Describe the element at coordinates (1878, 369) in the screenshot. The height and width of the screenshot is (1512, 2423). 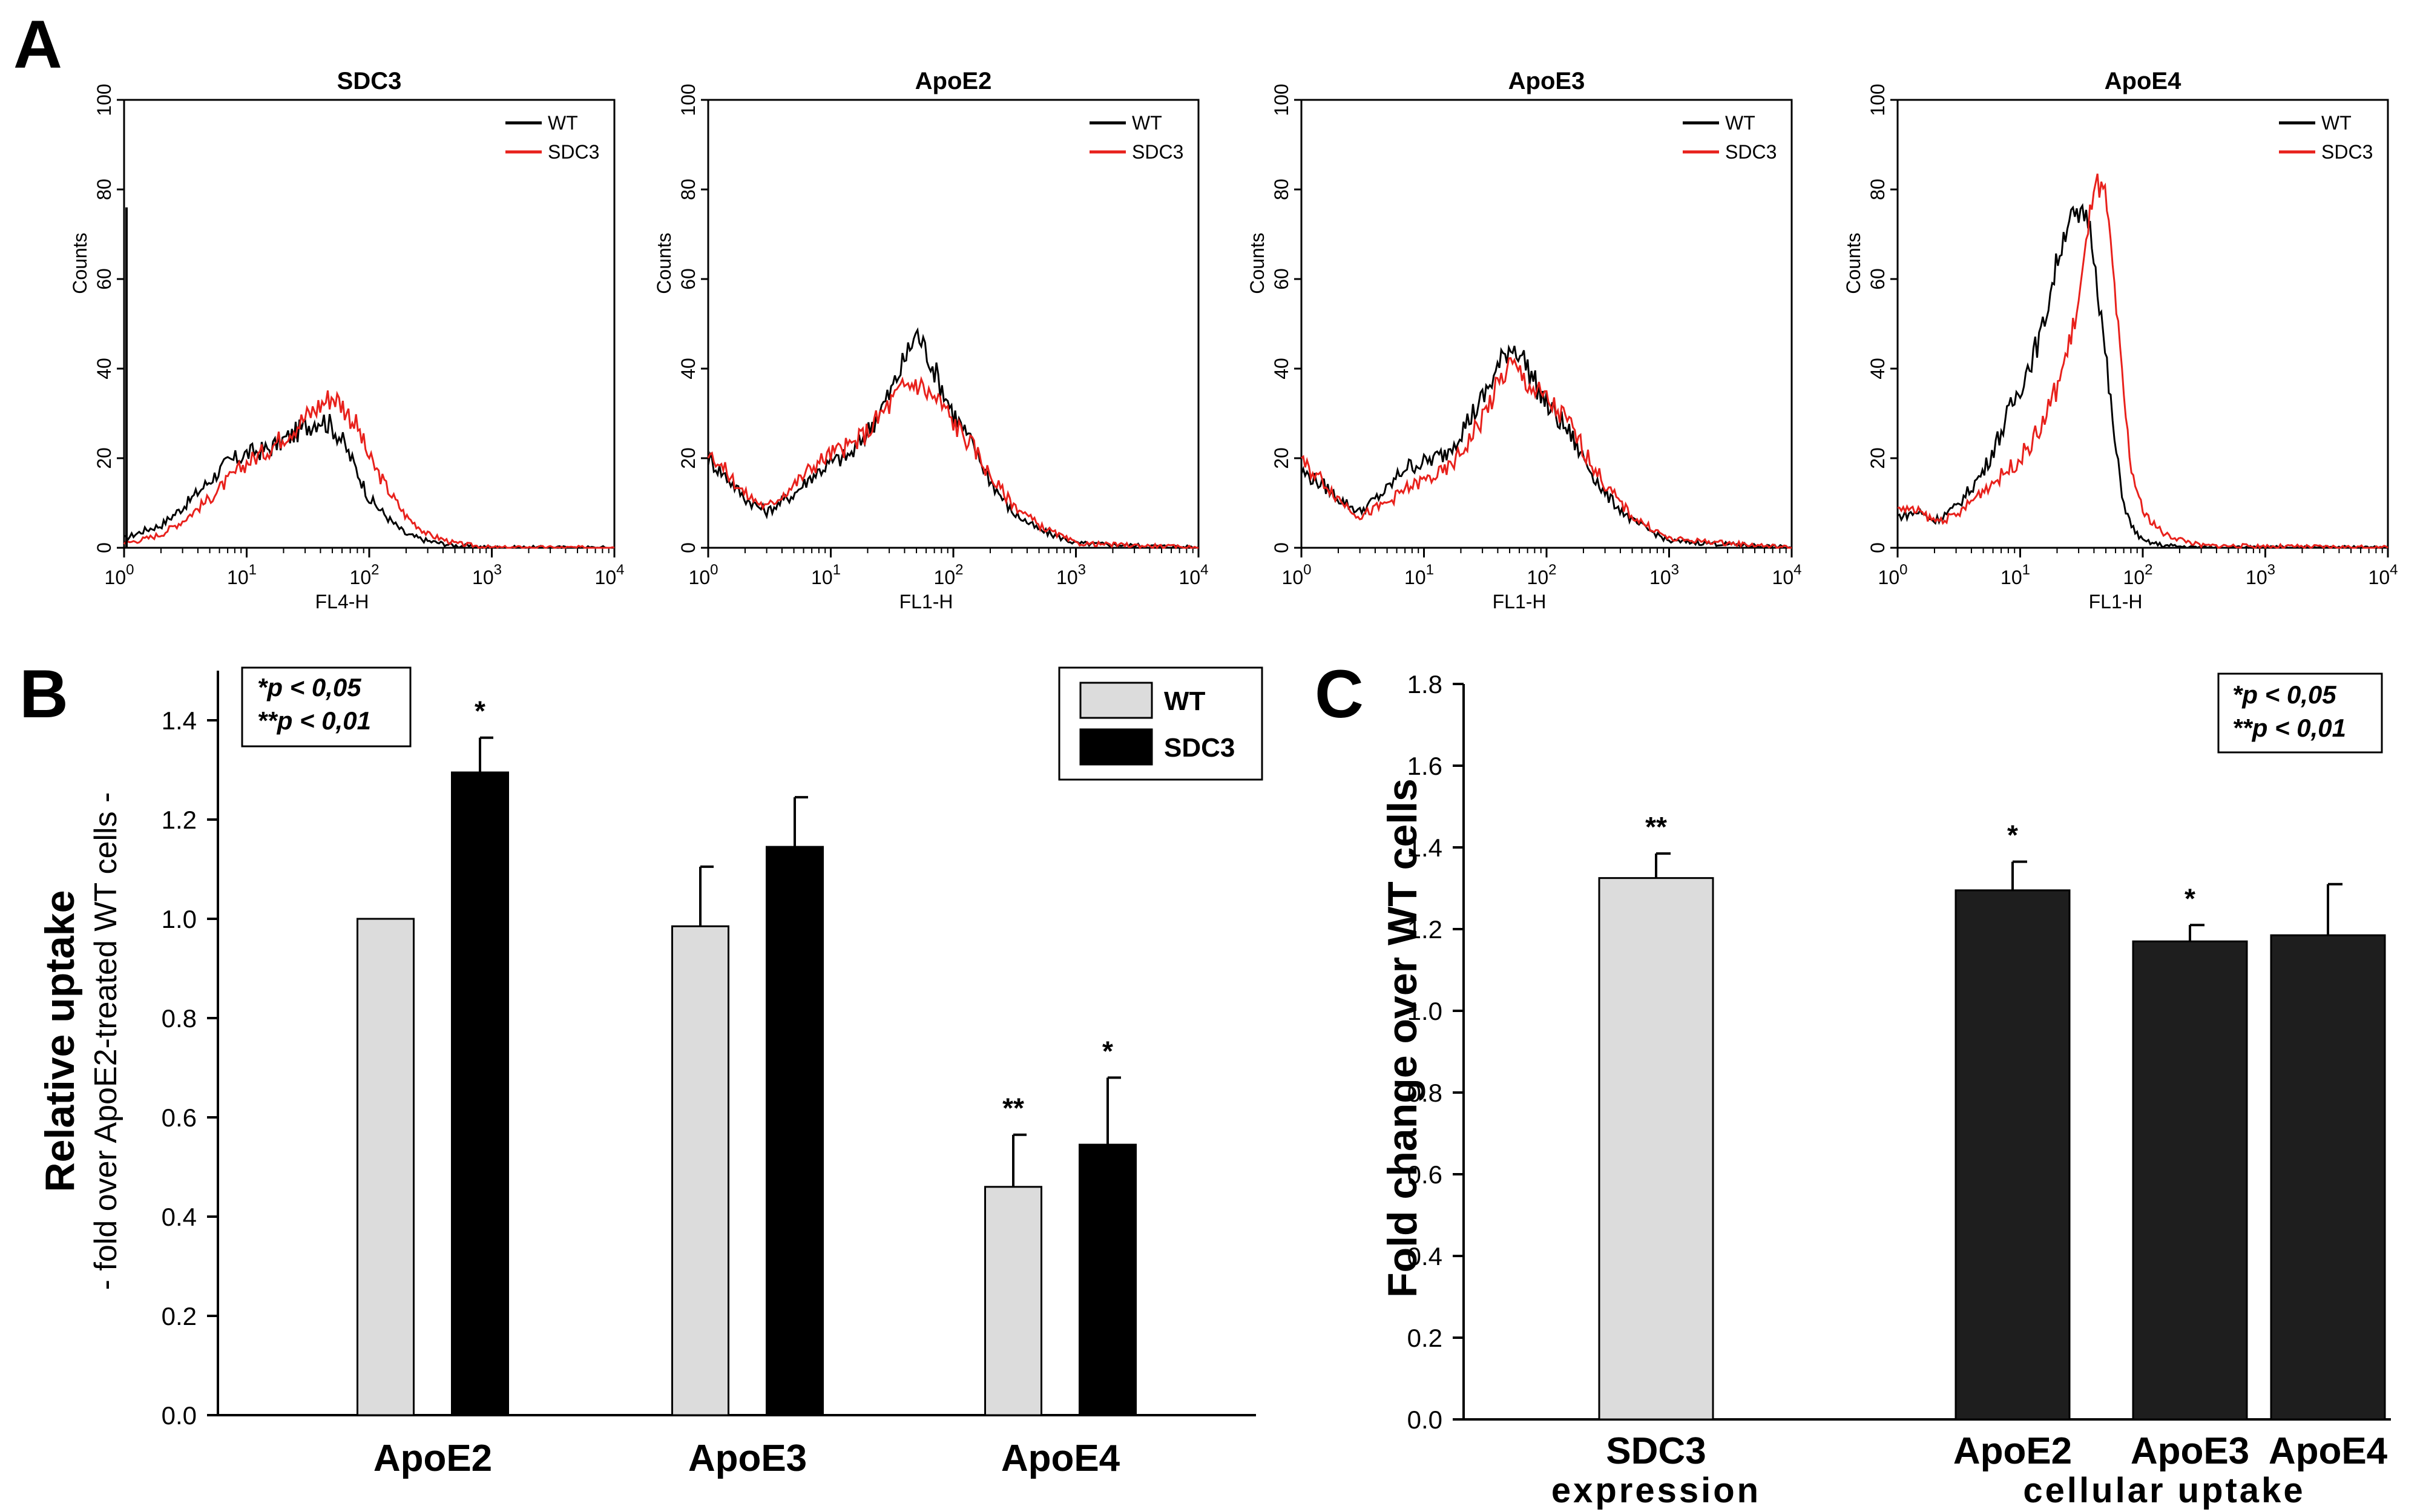
I see `y-tick-label: 40` at that location.